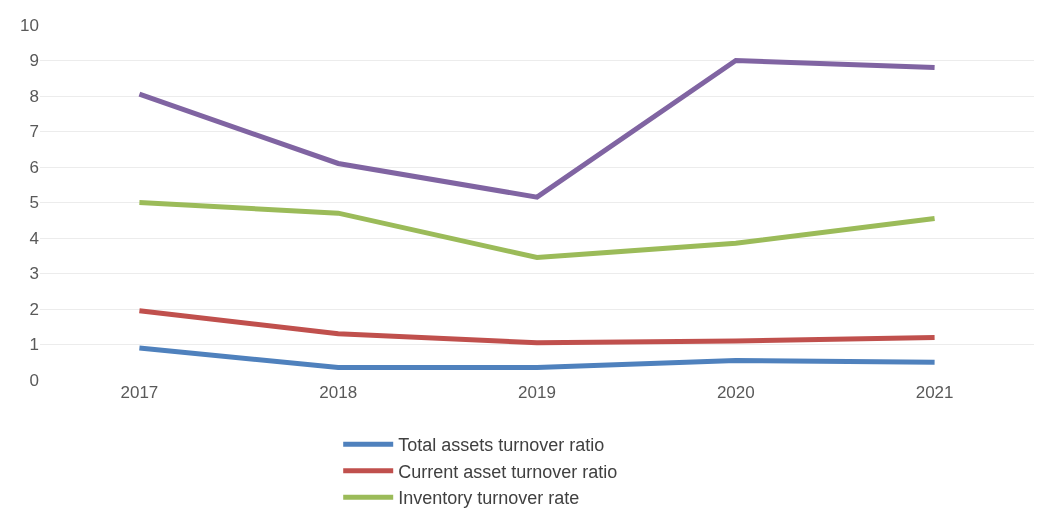 This screenshot has width=1064, height=530. What do you see at coordinates (34, 345) in the screenshot?
I see `y-tick-label: 1` at bounding box center [34, 345].